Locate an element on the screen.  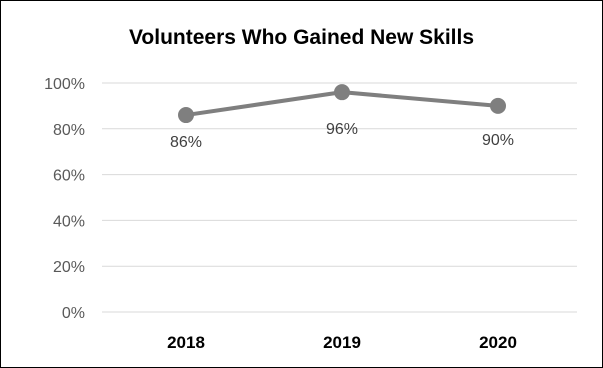
data-label: 96% is located at coordinates (342, 129).